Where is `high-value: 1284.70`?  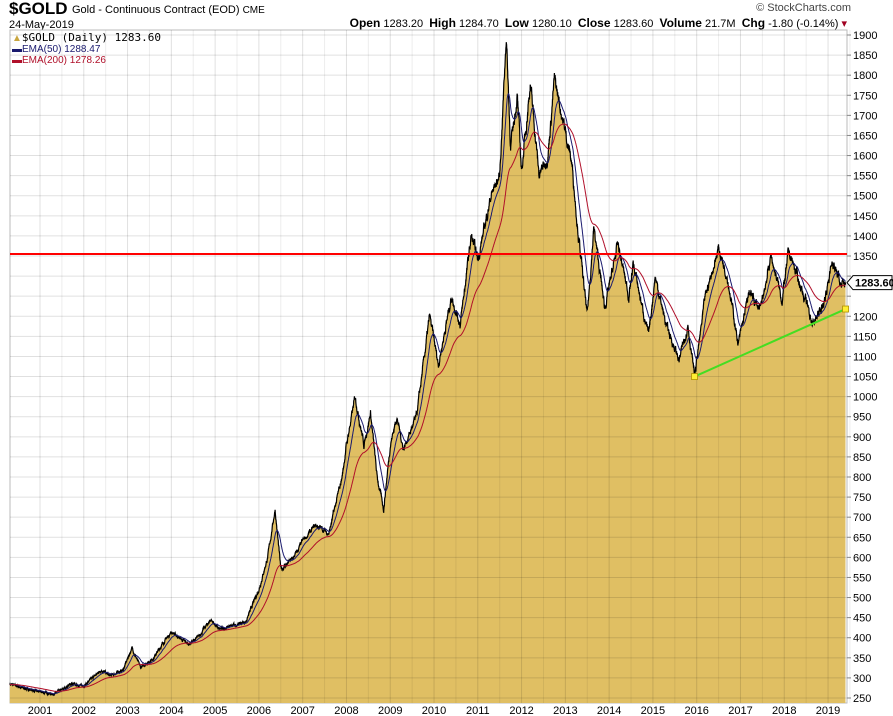
high-value: 1284.70 is located at coordinates (479, 24).